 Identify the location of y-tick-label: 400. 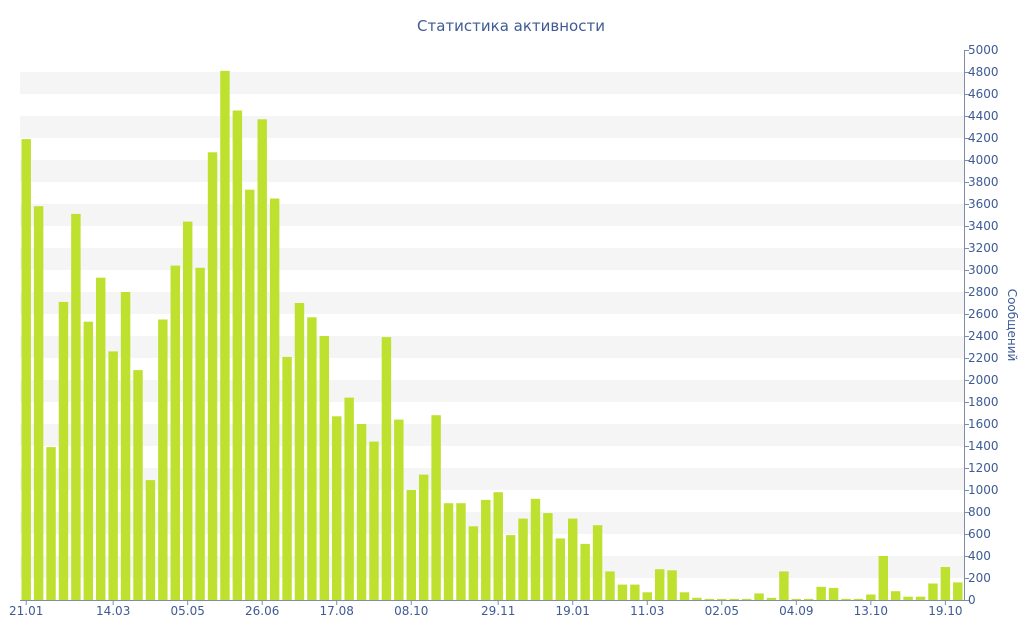
(979, 556).